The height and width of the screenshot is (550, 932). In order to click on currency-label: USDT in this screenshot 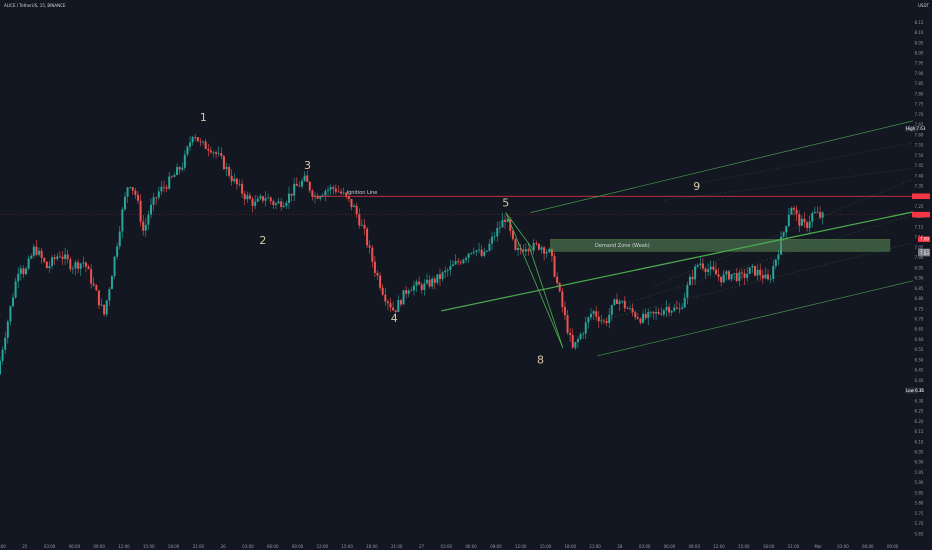, I will do `click(923, 5)`.